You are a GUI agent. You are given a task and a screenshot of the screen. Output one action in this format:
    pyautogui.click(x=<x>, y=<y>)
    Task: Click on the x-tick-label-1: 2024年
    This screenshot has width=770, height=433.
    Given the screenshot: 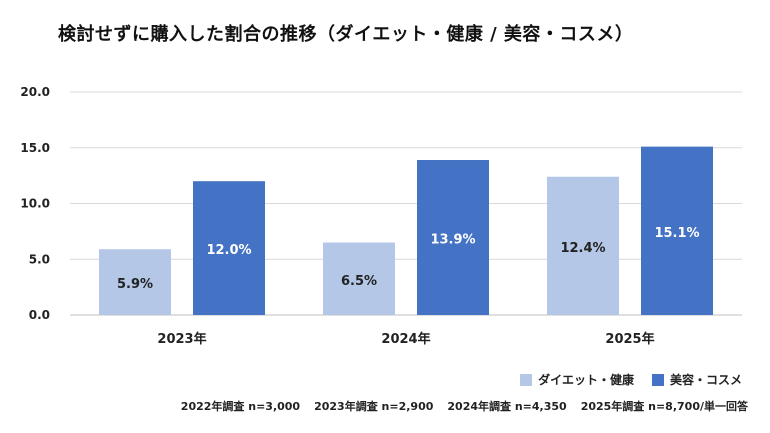 What is the action you would take?
    pyautogui.click(x=405, y=339)
    